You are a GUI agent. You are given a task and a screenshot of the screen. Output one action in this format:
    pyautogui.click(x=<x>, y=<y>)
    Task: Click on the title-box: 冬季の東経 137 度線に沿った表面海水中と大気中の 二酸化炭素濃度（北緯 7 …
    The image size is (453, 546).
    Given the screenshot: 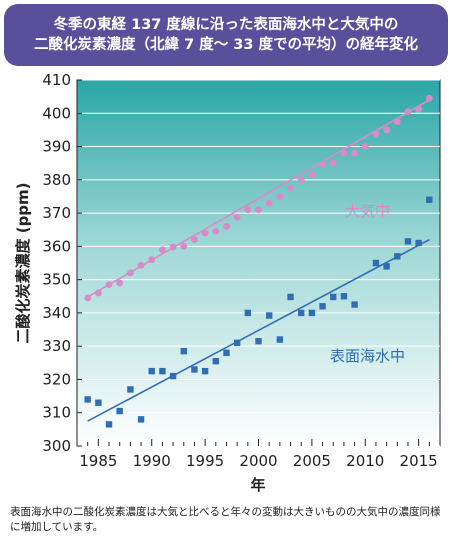 What is the action you would take?
    pyautogui.click(x=226, y=35)
    